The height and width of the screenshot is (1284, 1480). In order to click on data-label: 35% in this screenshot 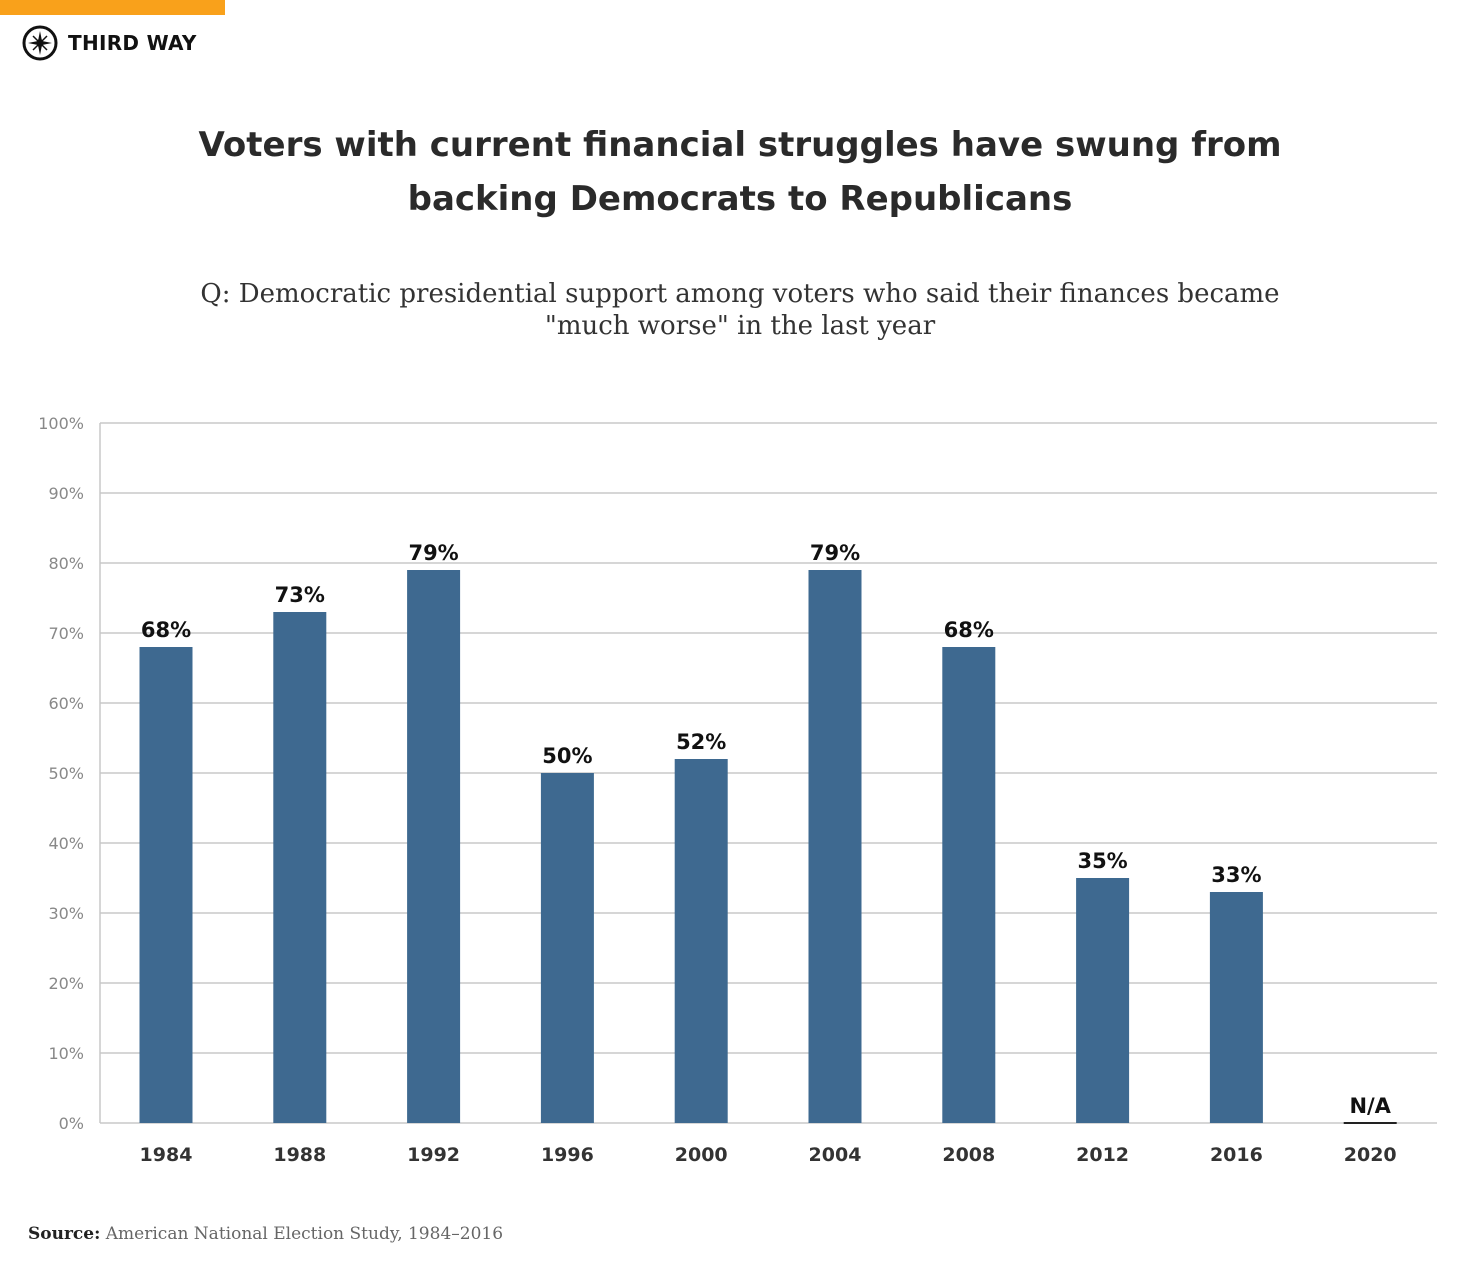, I will do `click(1102, 861)`.